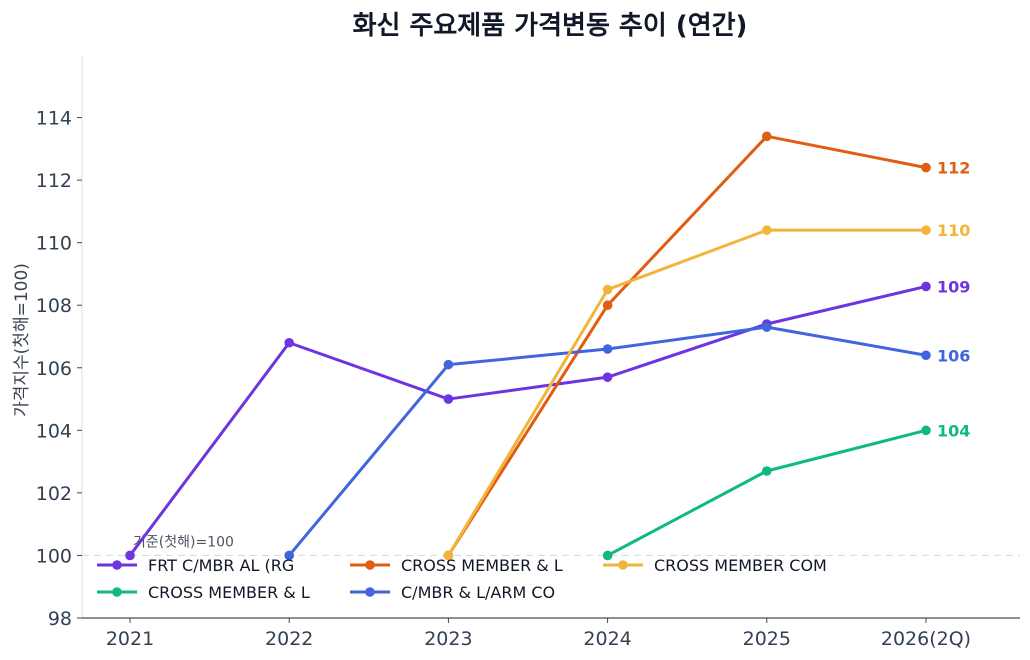 This screenshot has height=660, width=1030. What do you see at coordinates (953, 300) in the screenshot?
I see `end-labels: 109 104 112 106 110` at bounding box center [953, 300].